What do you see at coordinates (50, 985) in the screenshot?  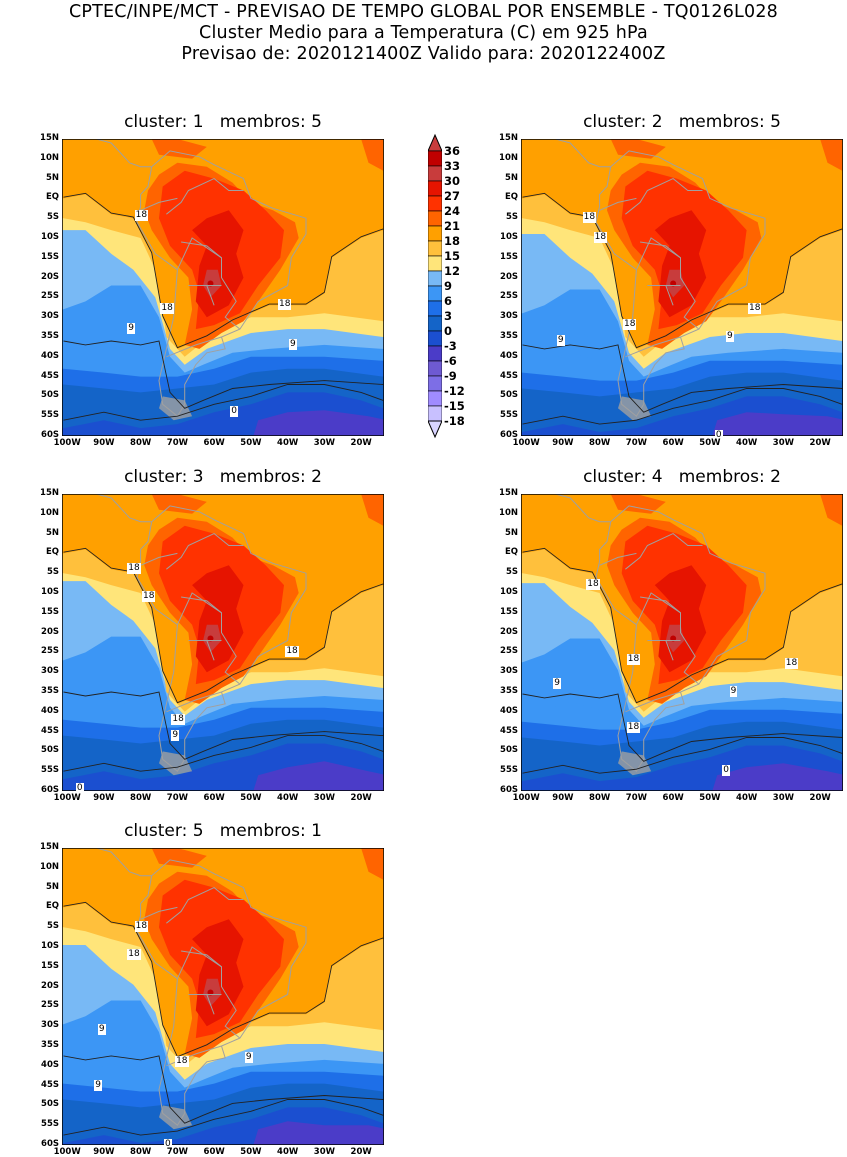 I see `lat-tick-label: 20S` at bounding box center [50, 985].